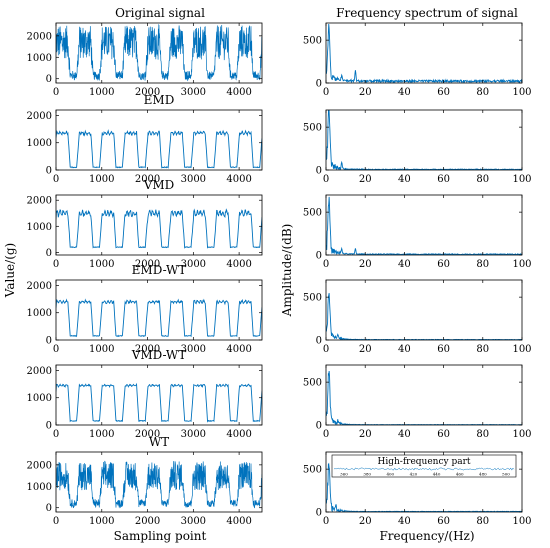  What do you see at coordinates (367, 474) in the screenshot?
I see `inset-tick-label: 380` at bounding box center [367, 474].